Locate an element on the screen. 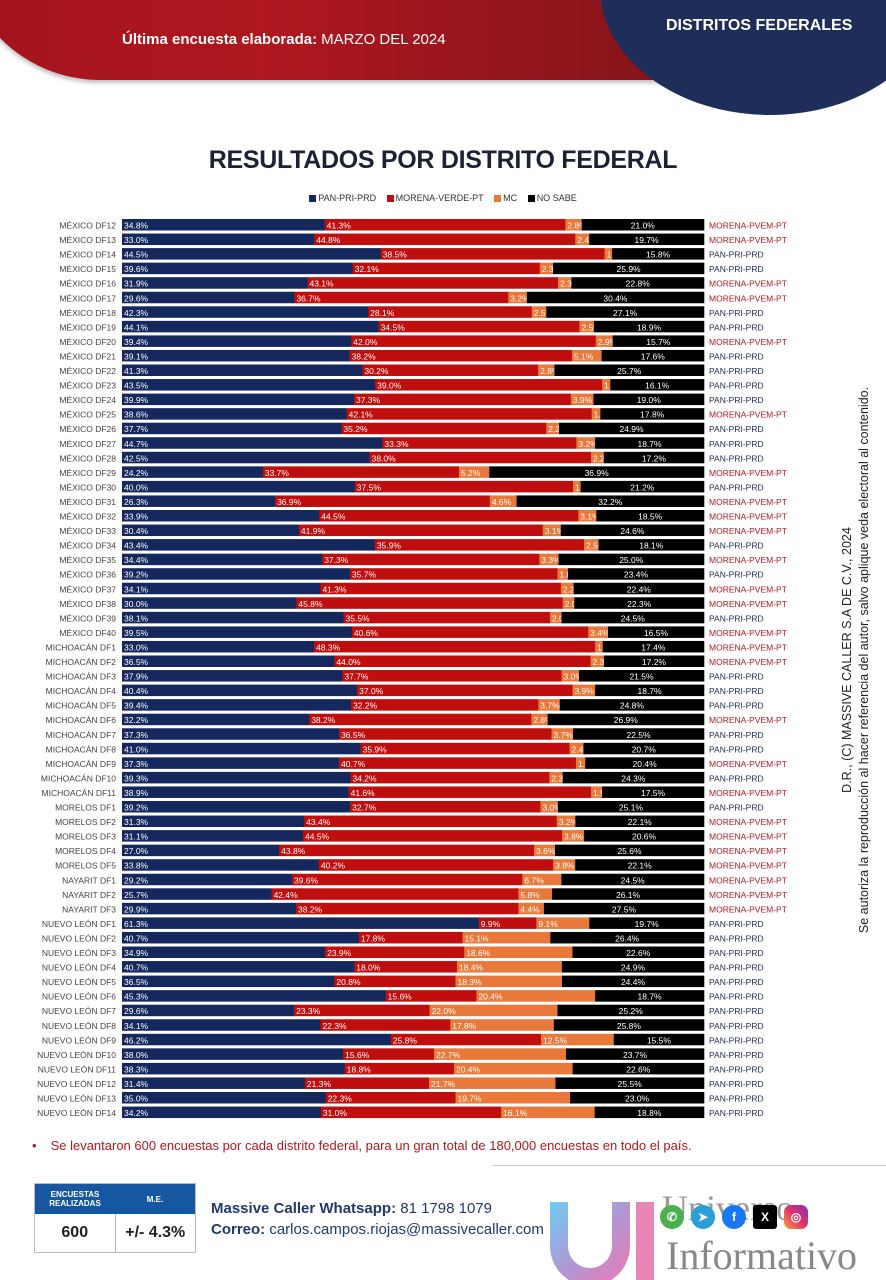 This screenshot has width=886, height=1280. data-label-pan: 32.2% is located at coordinates (136, 720).